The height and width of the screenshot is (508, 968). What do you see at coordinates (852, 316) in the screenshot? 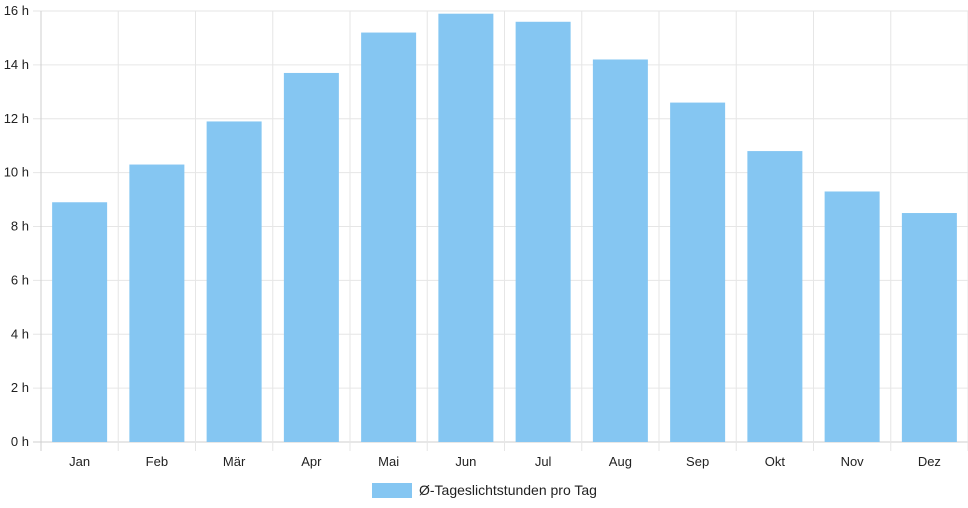
I see `bar-nov` at bounding box center [852, 316].